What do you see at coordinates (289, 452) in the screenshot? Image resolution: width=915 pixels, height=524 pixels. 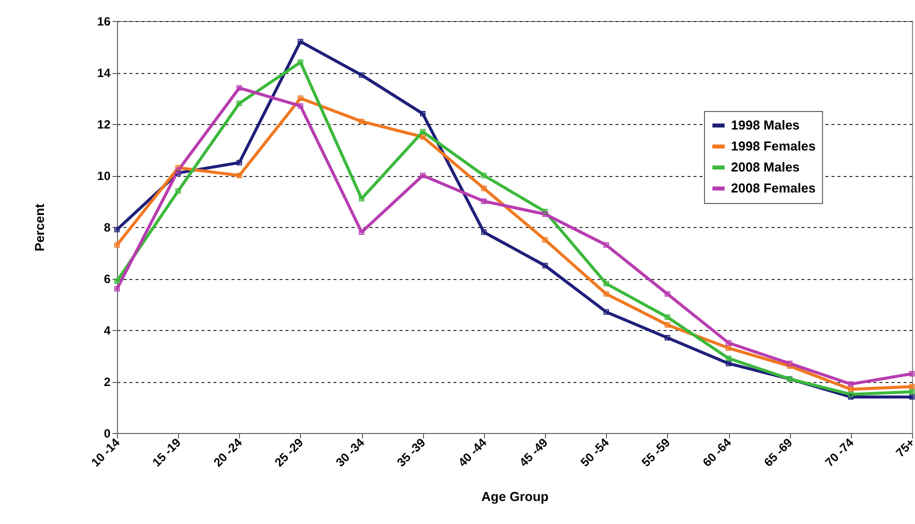 I see `x-tick-label: 25 -29` at bounding box center [289, 452].